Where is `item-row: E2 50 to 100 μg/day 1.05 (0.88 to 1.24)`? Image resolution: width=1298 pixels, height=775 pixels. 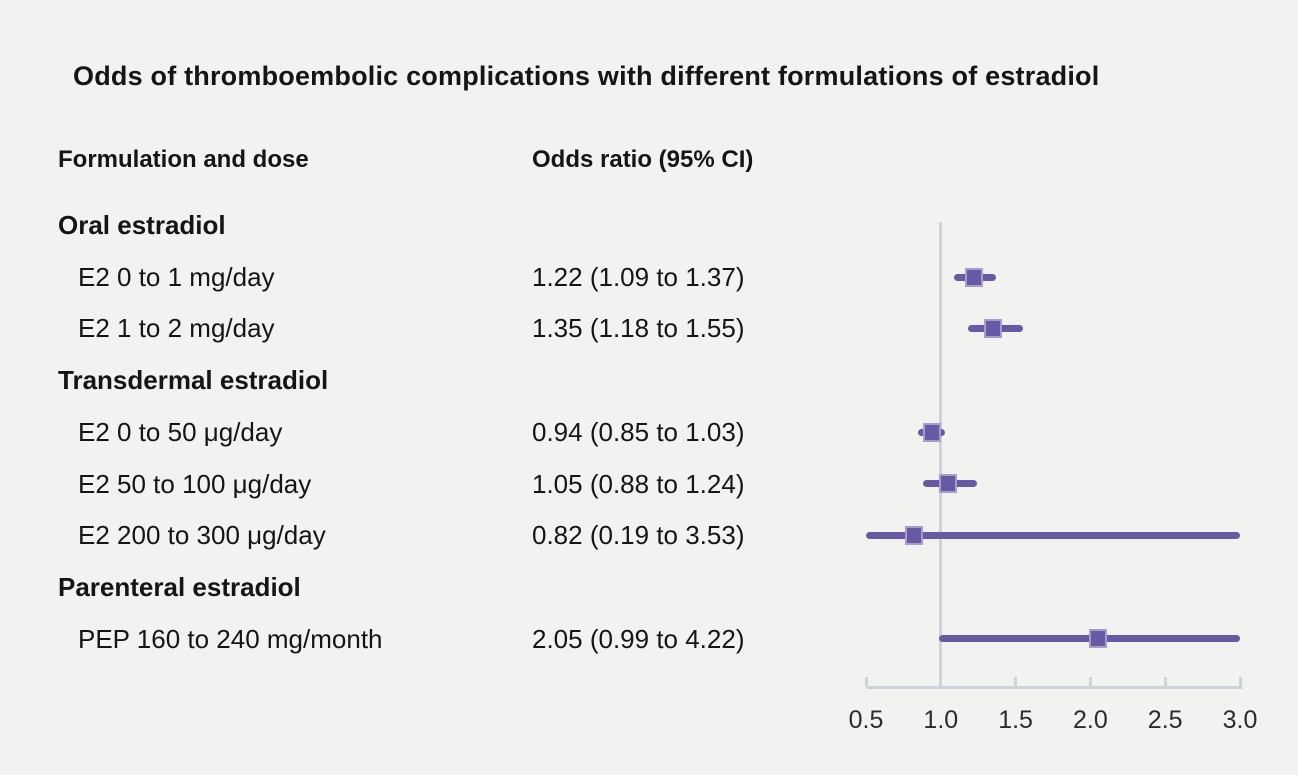 item-row: E2 50 to 100 μg/day 1.05 (0.88 to 1.24) is located at coordinates (415, 484).